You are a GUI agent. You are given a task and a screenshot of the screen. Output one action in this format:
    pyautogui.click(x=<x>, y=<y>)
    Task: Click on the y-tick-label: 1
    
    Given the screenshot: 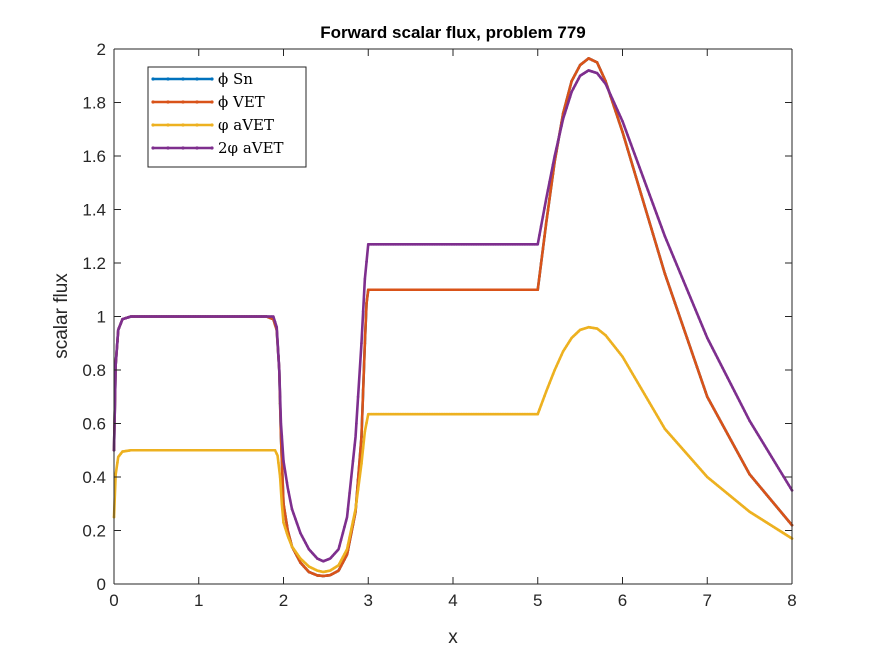 What is the action you would take?
    pyautogui.click(x=101, y=317)
    